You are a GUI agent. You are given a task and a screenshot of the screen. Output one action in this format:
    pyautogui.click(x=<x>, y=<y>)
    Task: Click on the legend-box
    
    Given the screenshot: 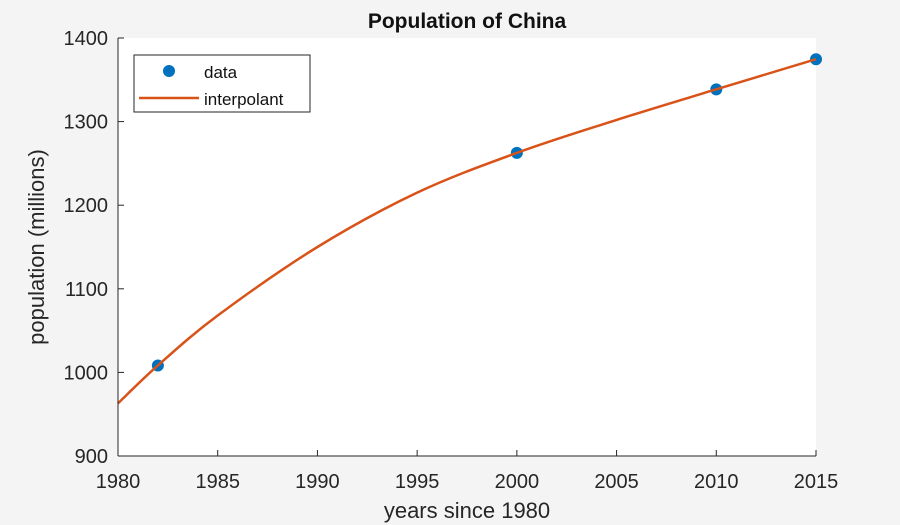 What is the action you would take?
    pyautogui.click(x=222, y=83)
    